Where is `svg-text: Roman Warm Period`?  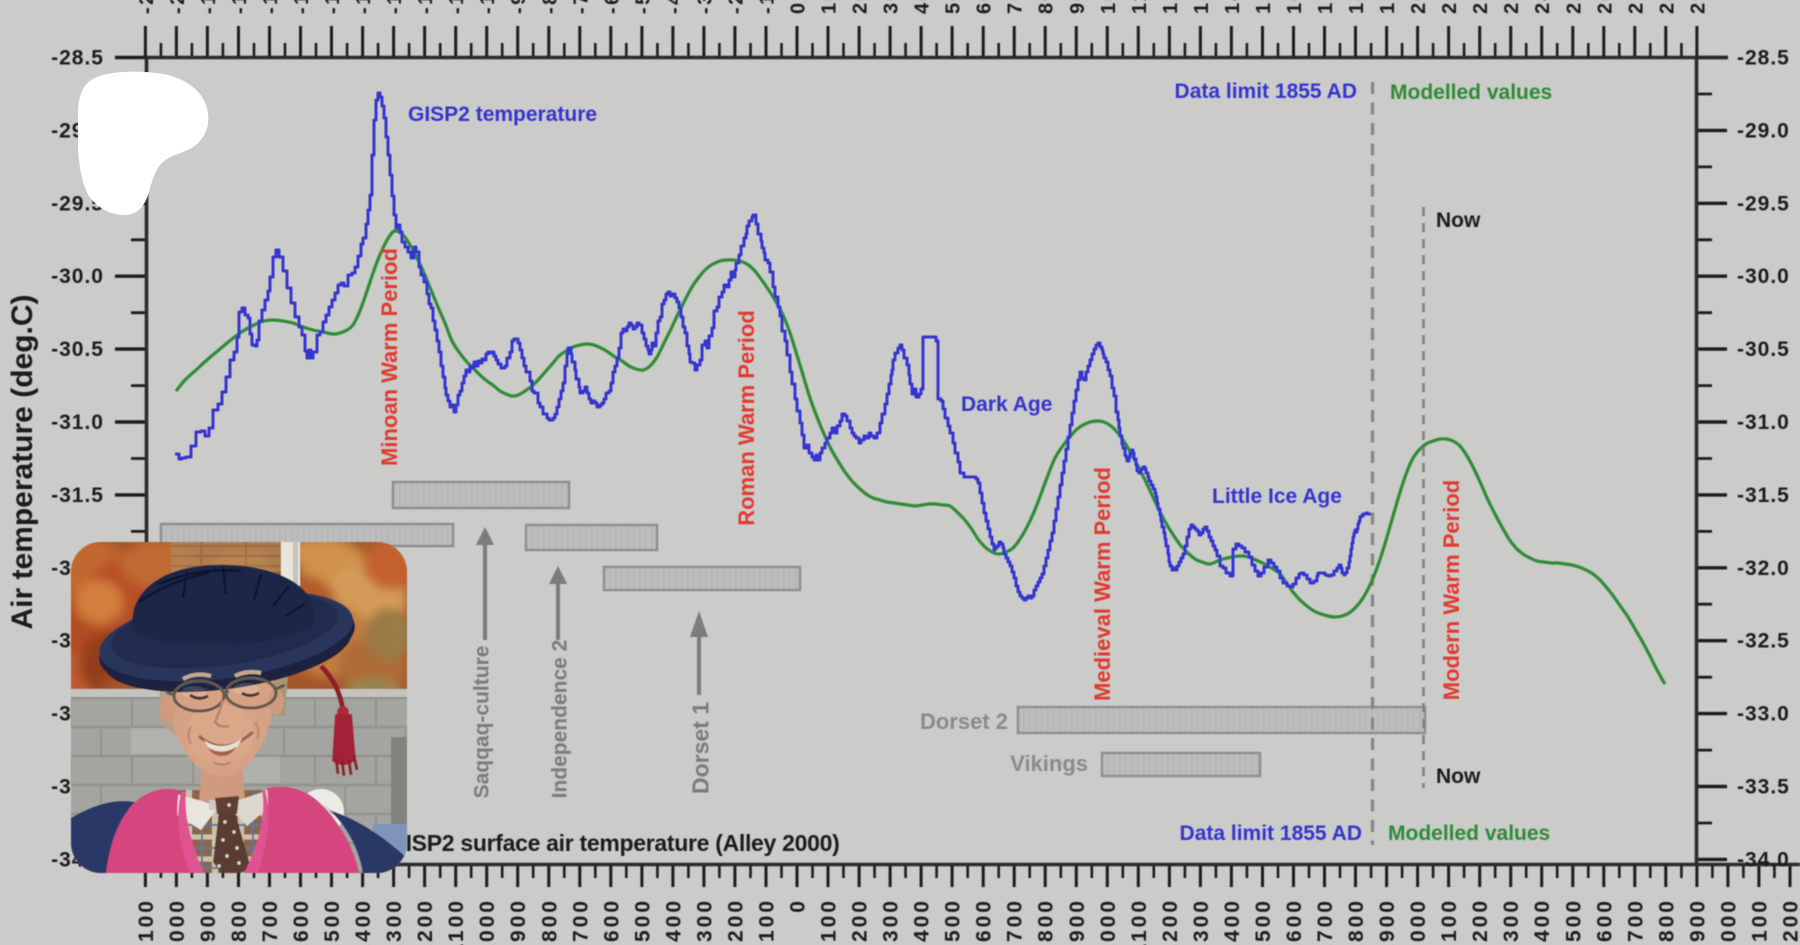 svg-text: Roman Warm Period is located at coordinates (746, 418).